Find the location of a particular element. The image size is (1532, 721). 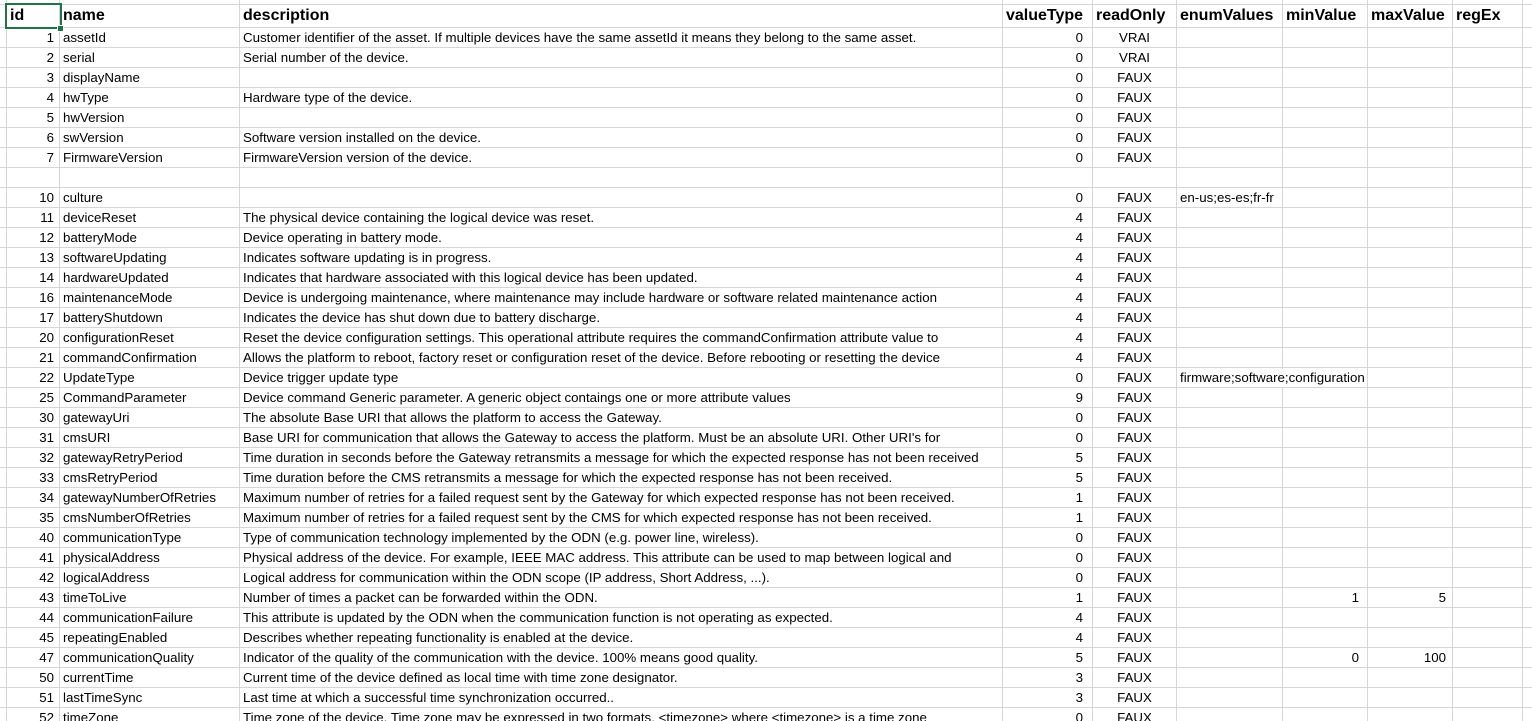

cell-name: FirmwareVersion is located at coordinates (150, 158).